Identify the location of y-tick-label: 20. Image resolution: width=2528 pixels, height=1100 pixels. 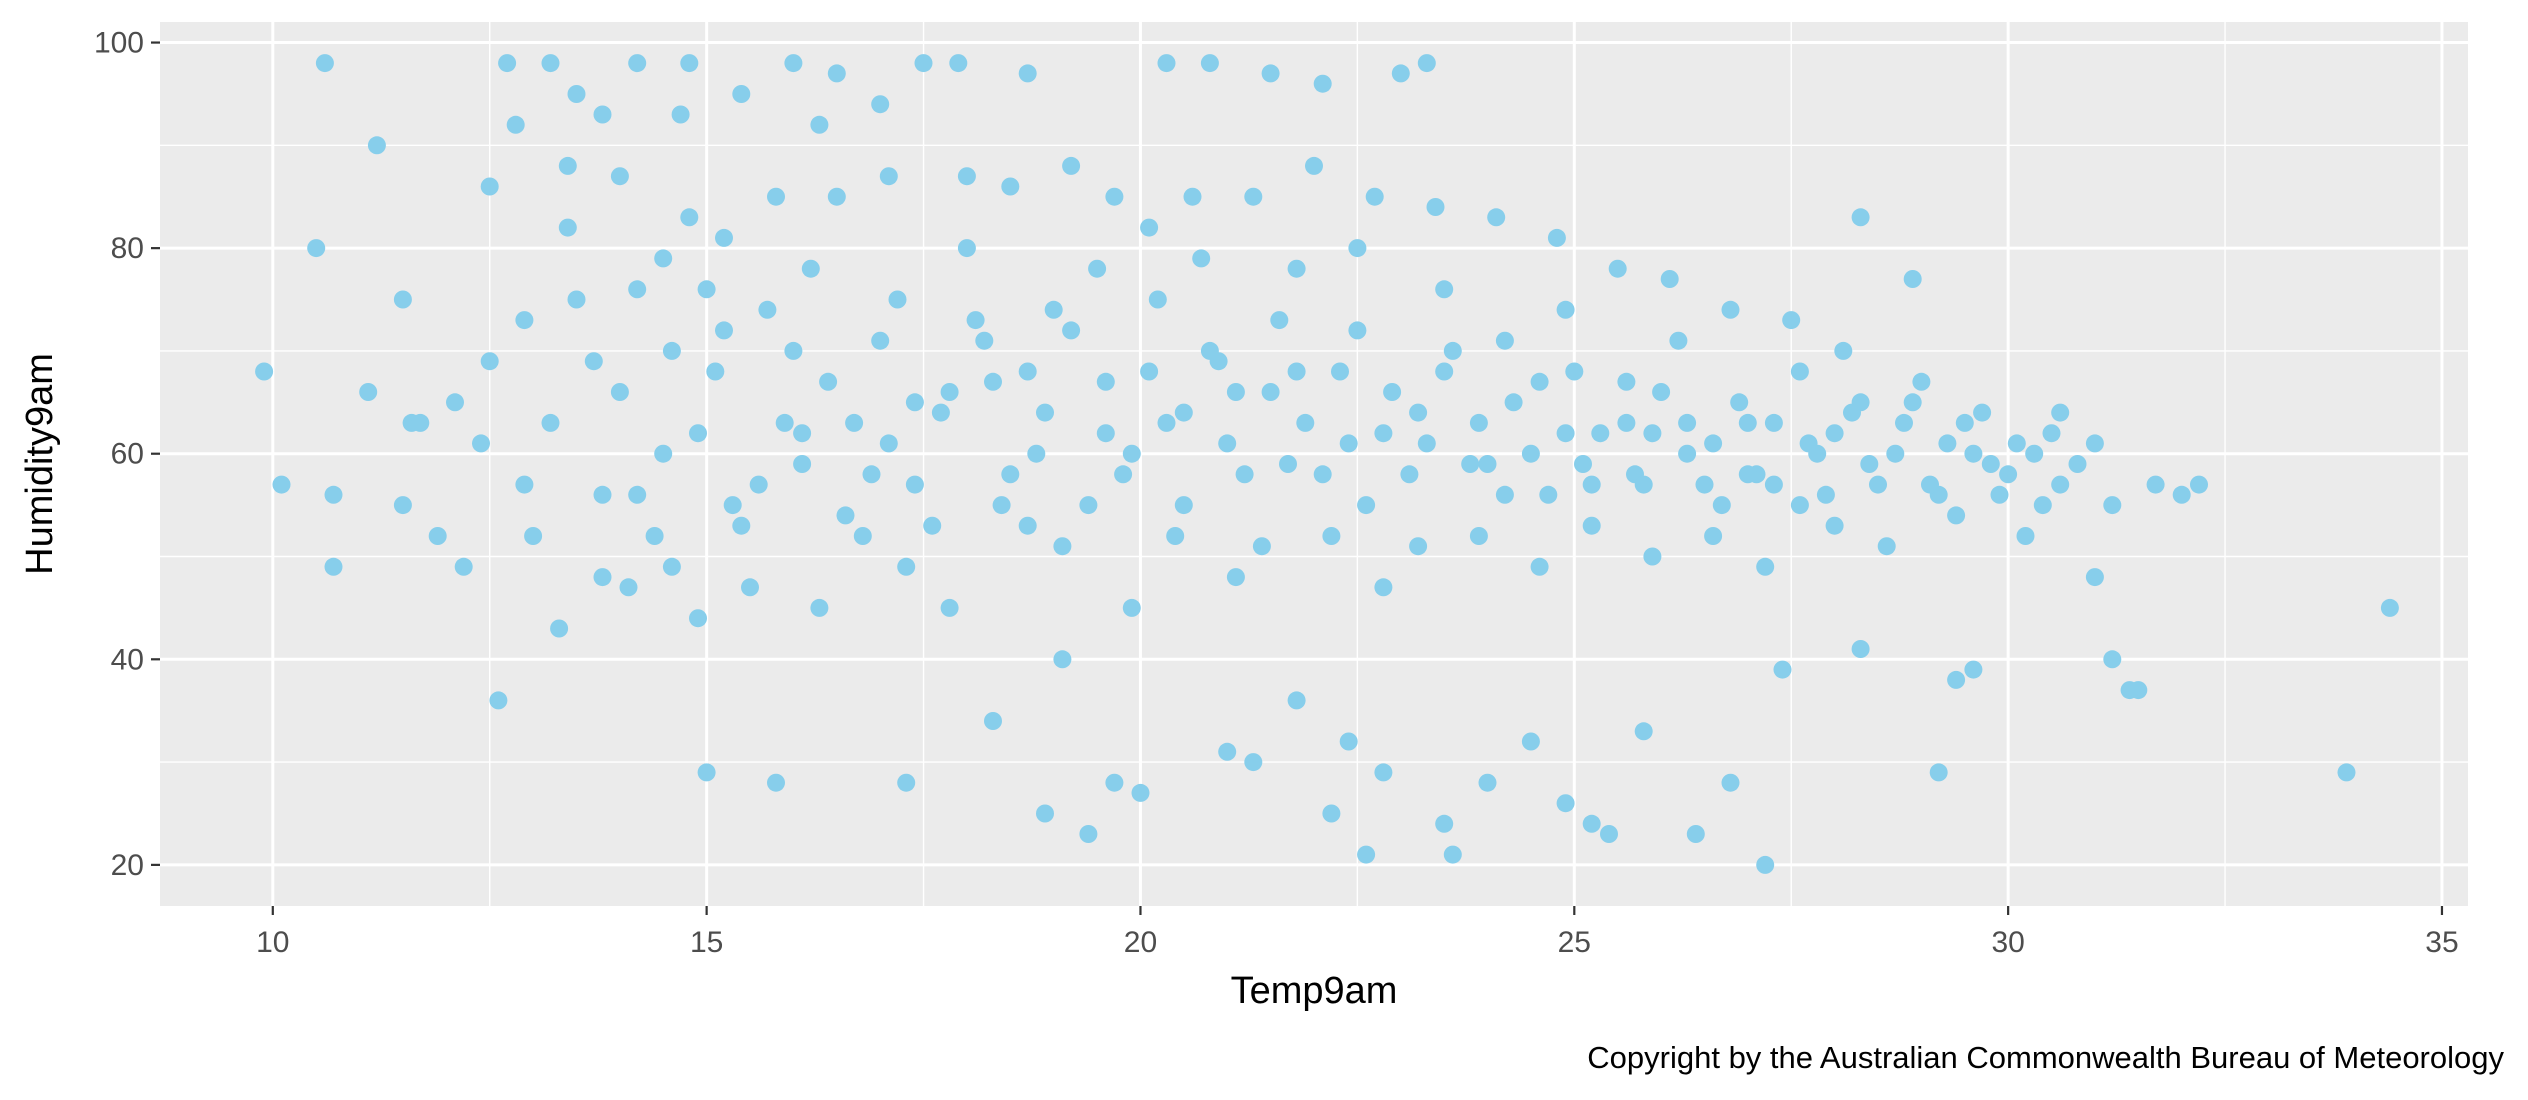
(127, 865).